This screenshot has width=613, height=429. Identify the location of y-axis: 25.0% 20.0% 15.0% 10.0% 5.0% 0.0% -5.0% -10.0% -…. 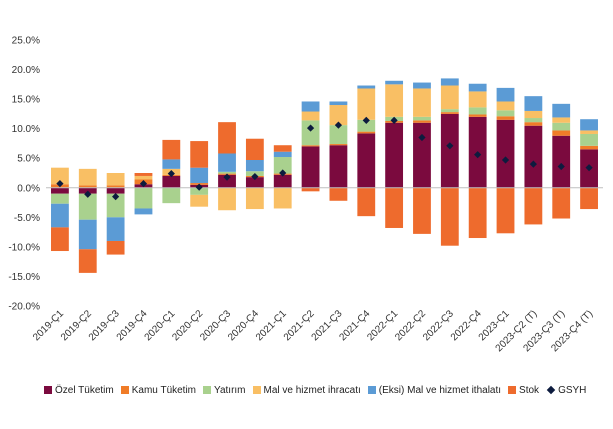
(24, 174).